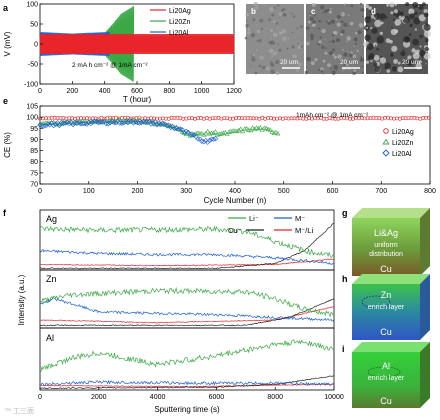 The height and width of the screenshot is (420, 440). Describe the element at coordinates (202, 91) in the screenshot. I see `x-tick-label: 1000` at that location.